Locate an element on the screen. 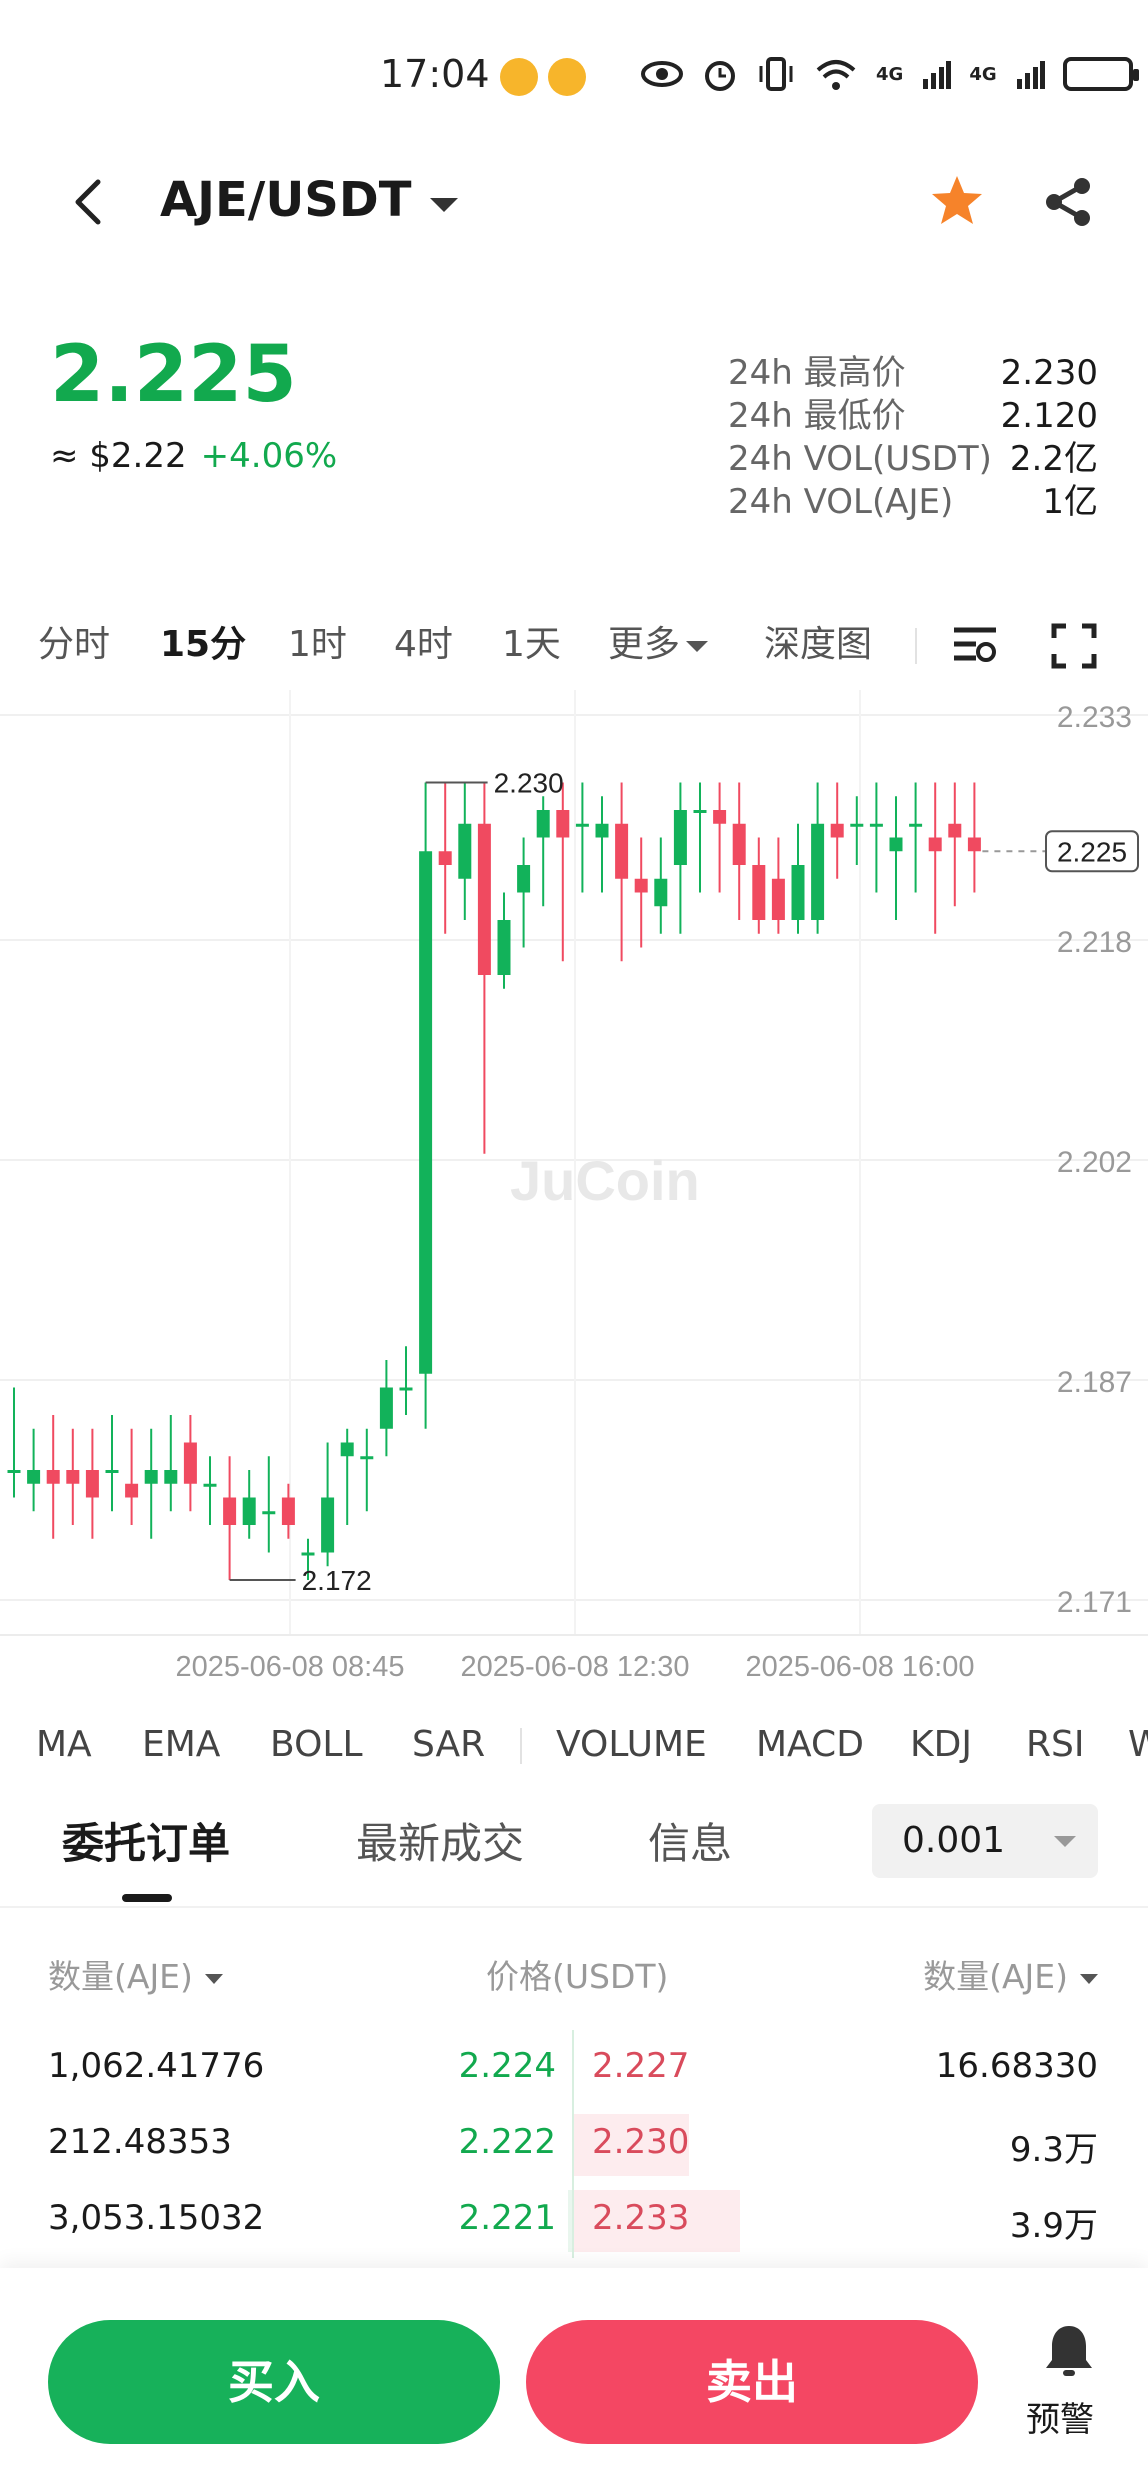  indicator-boll: BOLL is located at coordinates (316, 1744).